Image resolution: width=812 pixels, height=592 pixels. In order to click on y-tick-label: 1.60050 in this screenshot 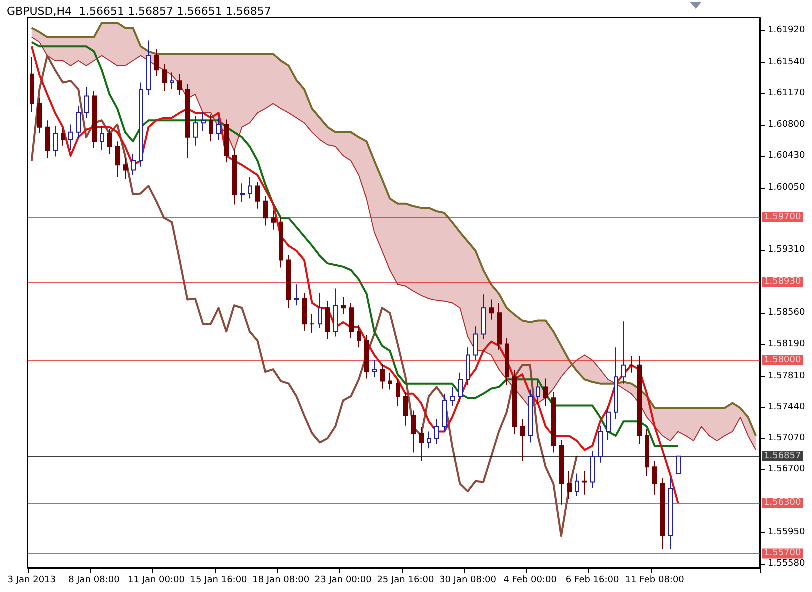, I will do `click(787, 187)`.